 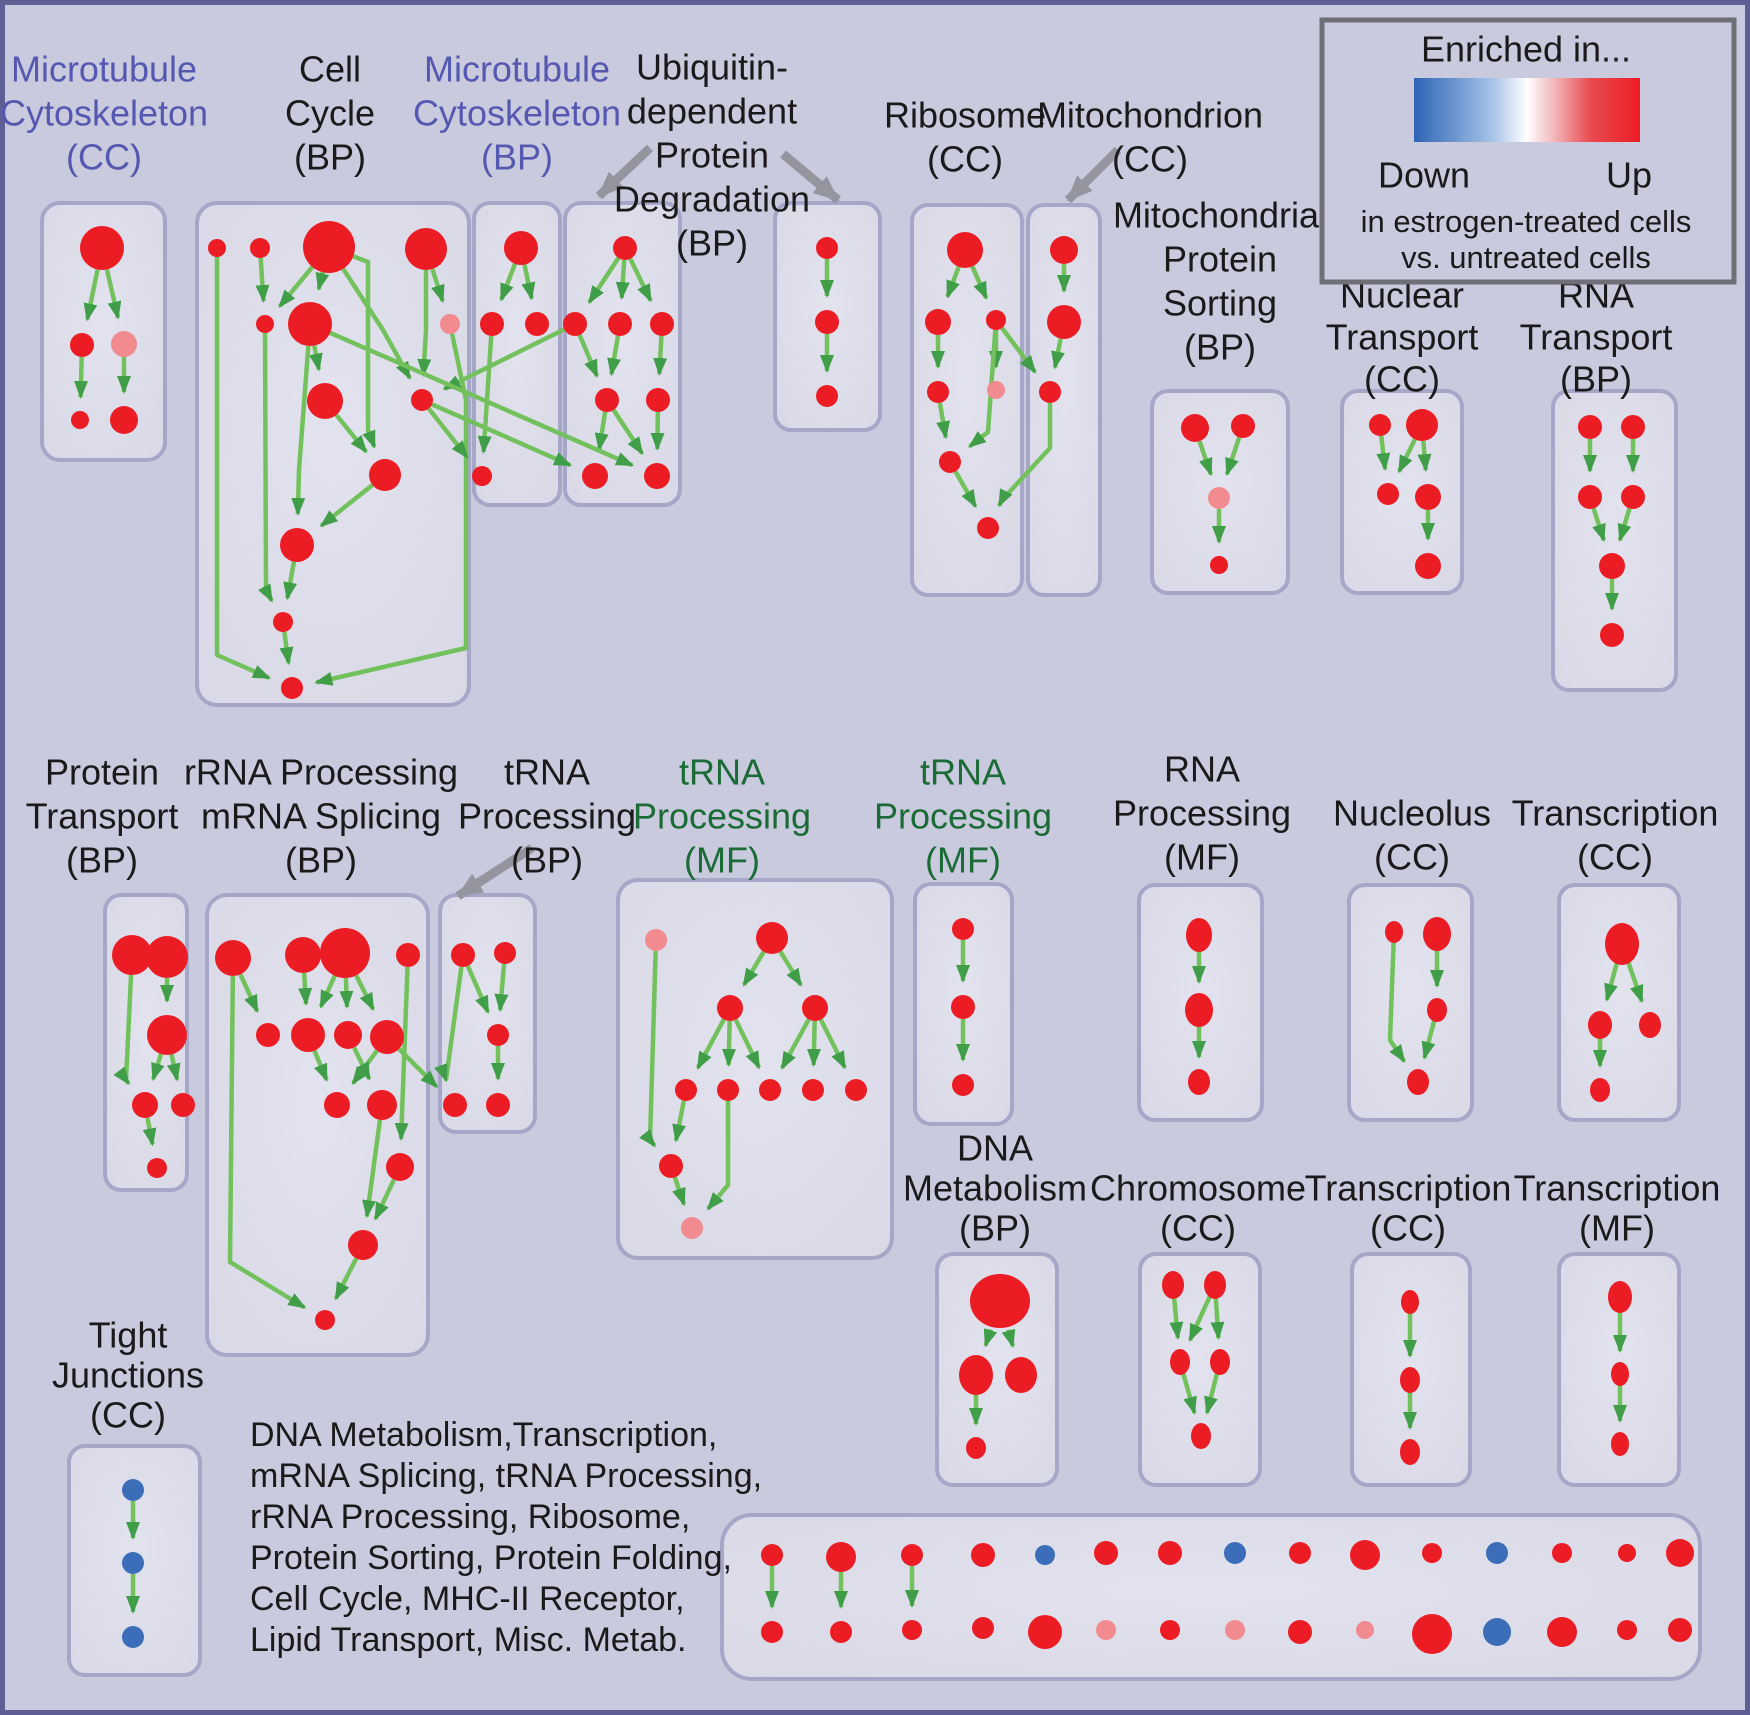 I want to click on cluster-chromosome-cc, so click(x=1200, y=1369).